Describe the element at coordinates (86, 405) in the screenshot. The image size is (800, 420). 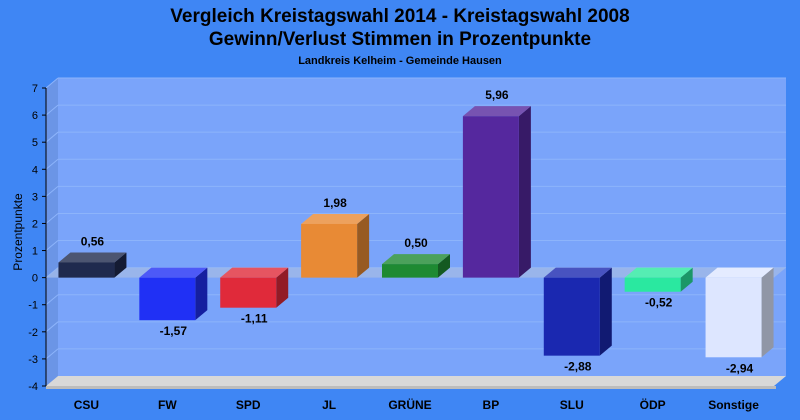
I see `x-tick-label: CSU` at that location.